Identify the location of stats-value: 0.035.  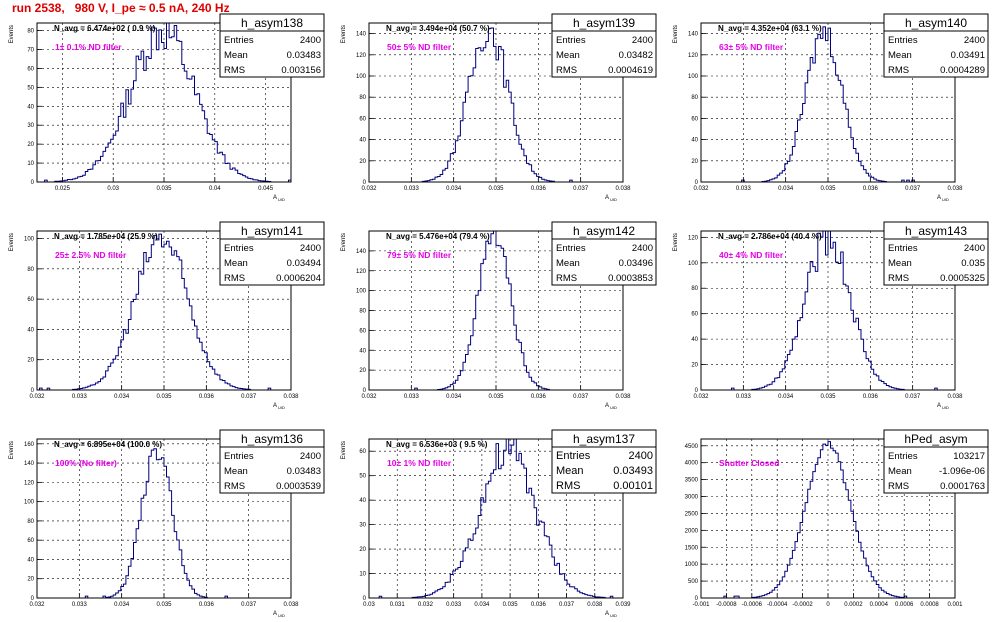
(973, 263).